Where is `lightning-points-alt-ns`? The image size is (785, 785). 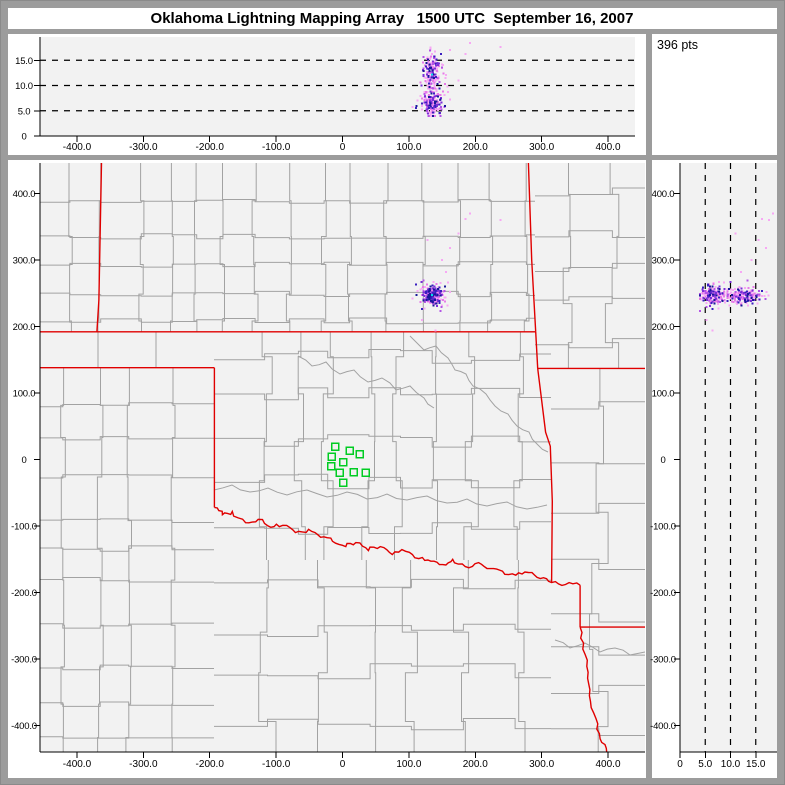 lightning-points-alt-ns is located at coordinates (736, 272).